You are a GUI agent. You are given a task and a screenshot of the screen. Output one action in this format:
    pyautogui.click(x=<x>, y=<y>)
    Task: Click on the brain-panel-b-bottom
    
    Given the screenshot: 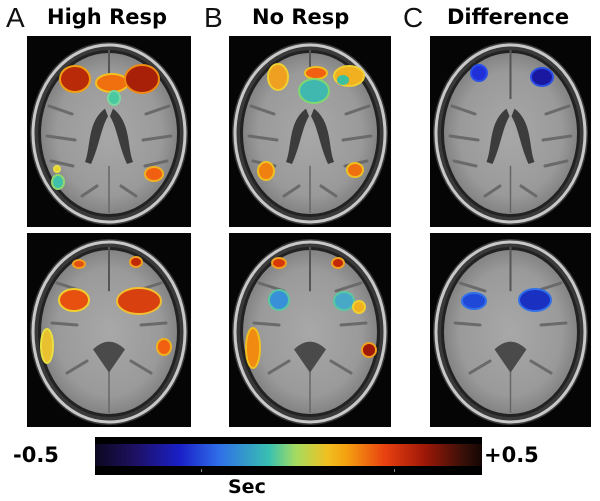 What is the action you would take?
    pyautogui.click(x=310, y=330)
    